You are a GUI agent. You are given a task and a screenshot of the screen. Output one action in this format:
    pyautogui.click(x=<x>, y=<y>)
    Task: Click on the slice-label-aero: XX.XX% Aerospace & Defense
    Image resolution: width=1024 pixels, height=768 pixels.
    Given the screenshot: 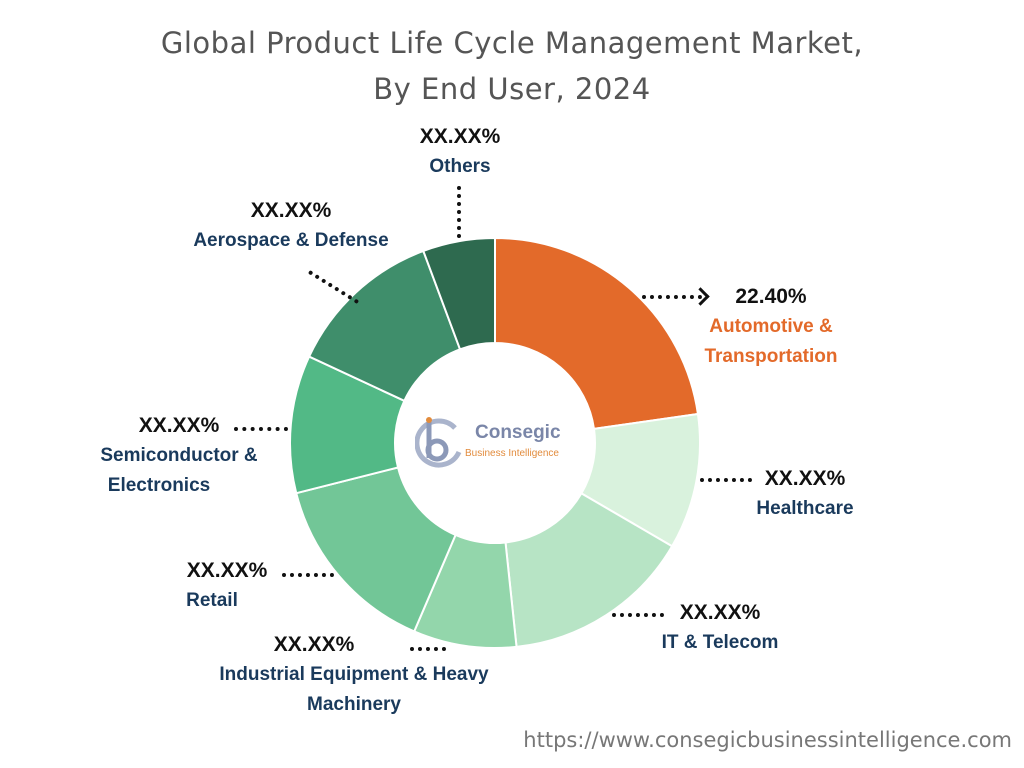 What is the action you would take?
    pyautogui.click(x=291, y=226)
    